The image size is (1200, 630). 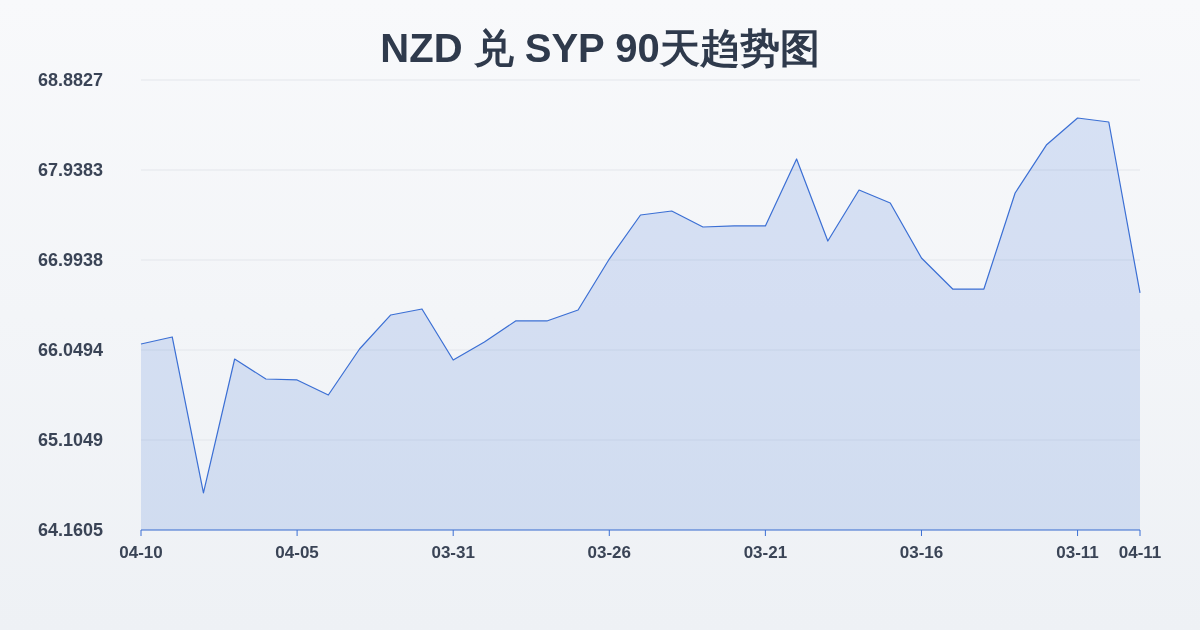 I want to click on x-tick-label: 03-26, so click(x=609, y=552).